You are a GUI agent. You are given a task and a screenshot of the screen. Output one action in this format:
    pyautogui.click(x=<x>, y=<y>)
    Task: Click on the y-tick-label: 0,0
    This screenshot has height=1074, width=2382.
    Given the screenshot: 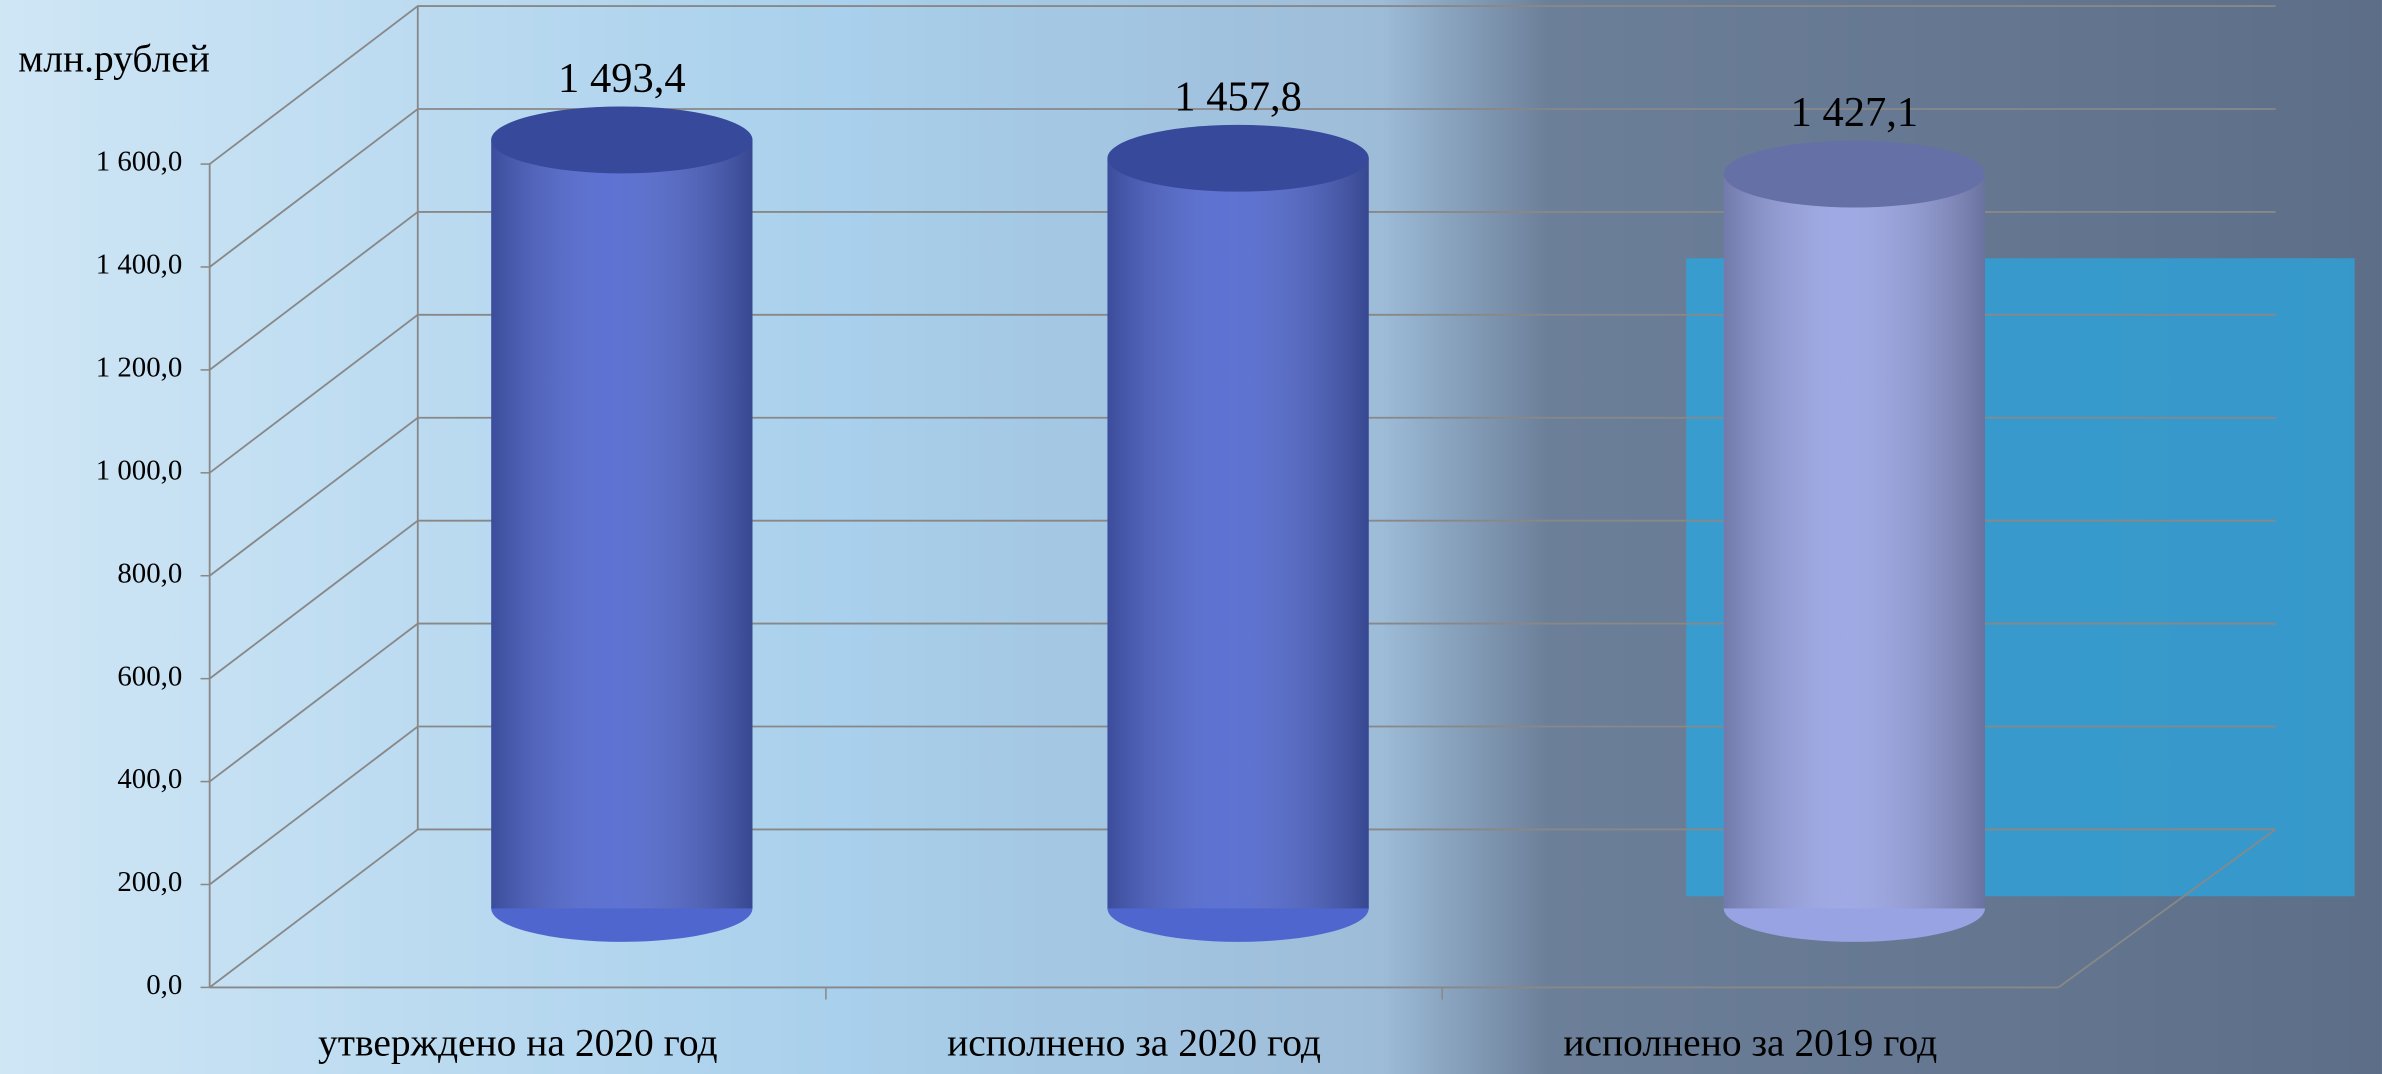 What is the action you would take?
    pyautogui.click(x=164, y=985)
    